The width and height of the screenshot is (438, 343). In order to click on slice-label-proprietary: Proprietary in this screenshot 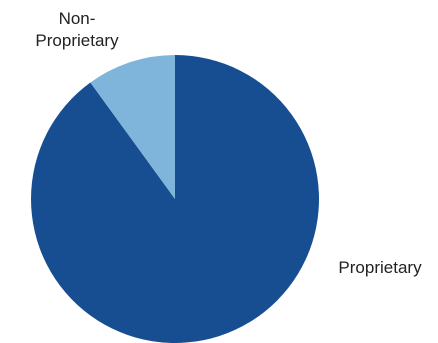, I will do `click(380, 267)`.